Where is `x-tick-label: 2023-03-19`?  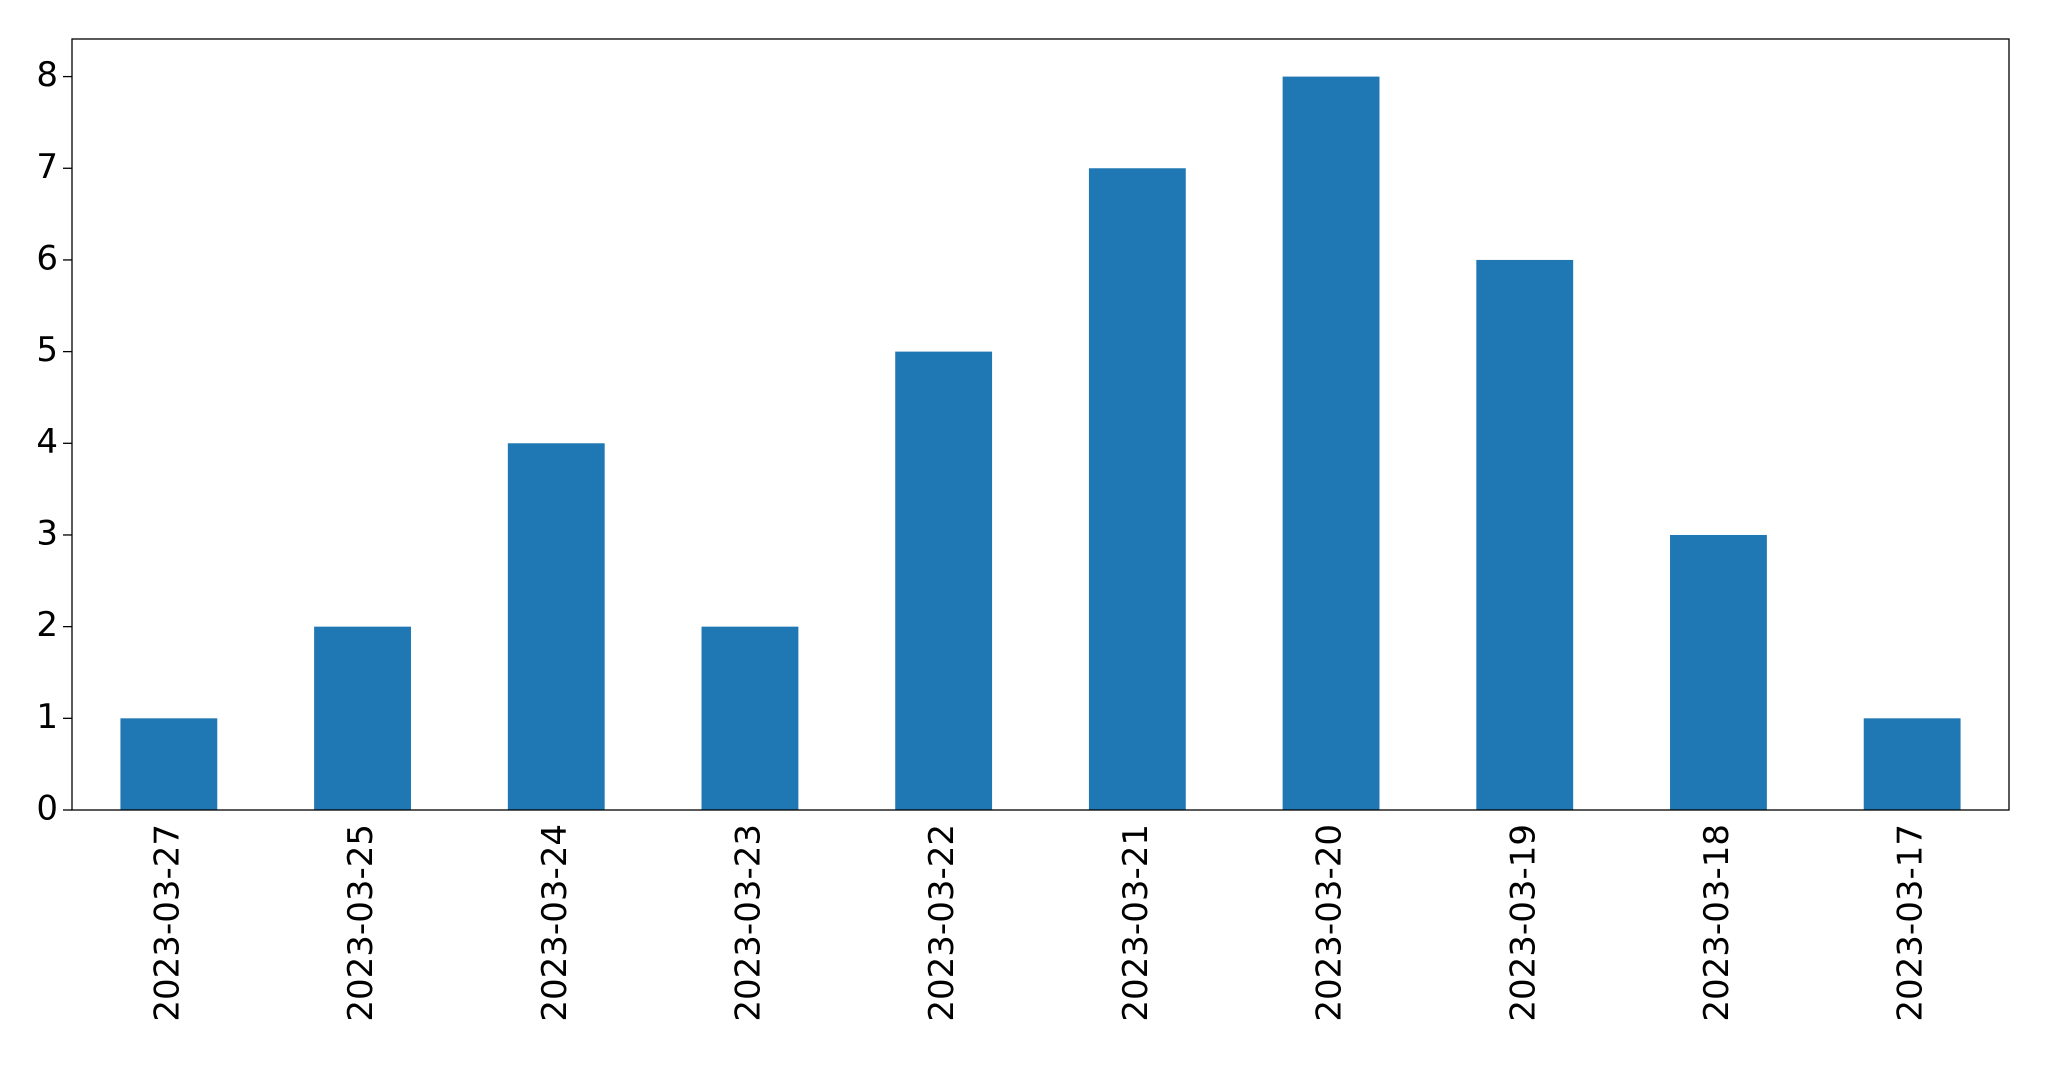
x-tick-label: 2023-03-19 is located at coordinates (1523, 923).